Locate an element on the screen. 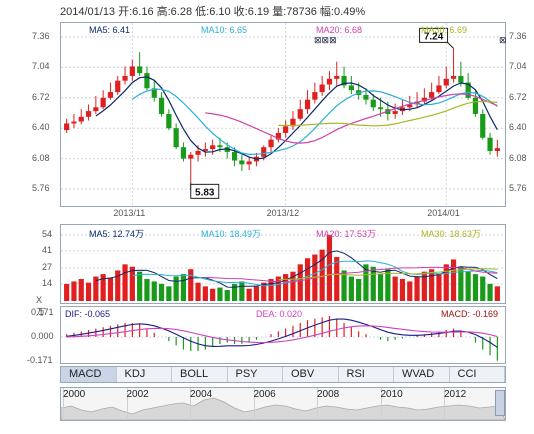 The width and height of the screenshot is (534, 434). ma20-label: MA20: 6.68 is located at coordinates (339, 30).